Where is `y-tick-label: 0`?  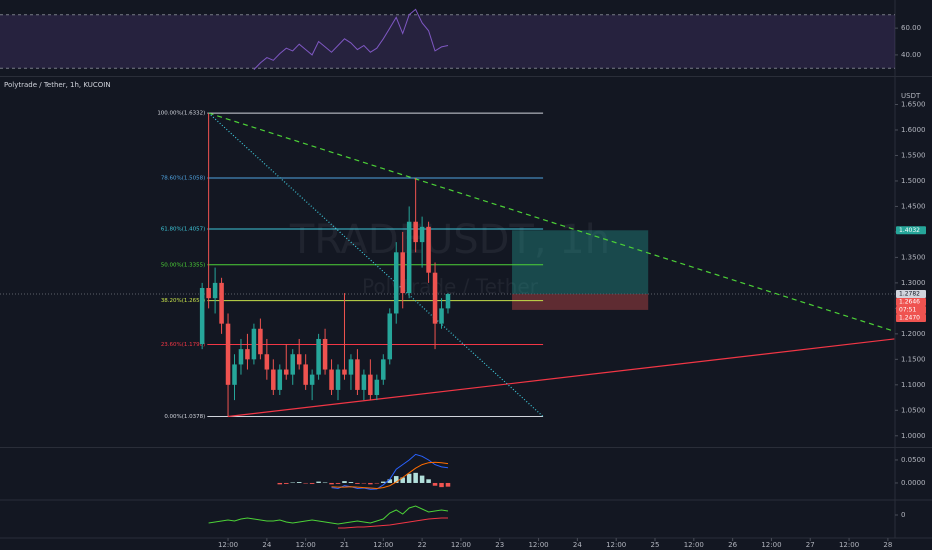
y-tick-label: 0 is located at coordinates (903, 515).